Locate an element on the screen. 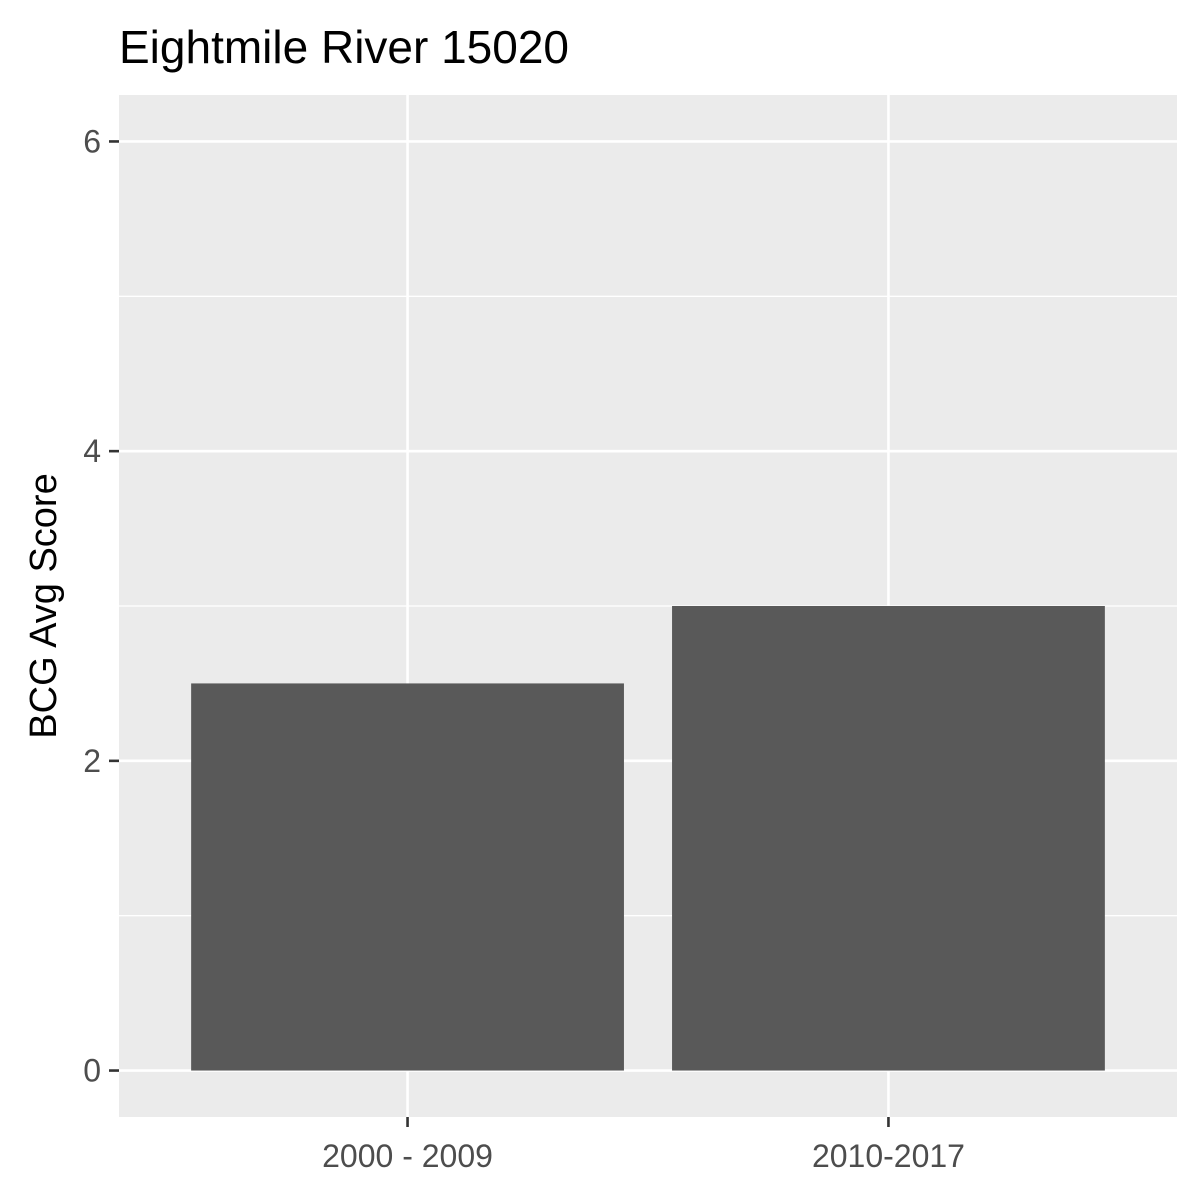 This screenshot has height=1200, width=1200. y-tick-label: 6 is located at coordinates (92, 141).